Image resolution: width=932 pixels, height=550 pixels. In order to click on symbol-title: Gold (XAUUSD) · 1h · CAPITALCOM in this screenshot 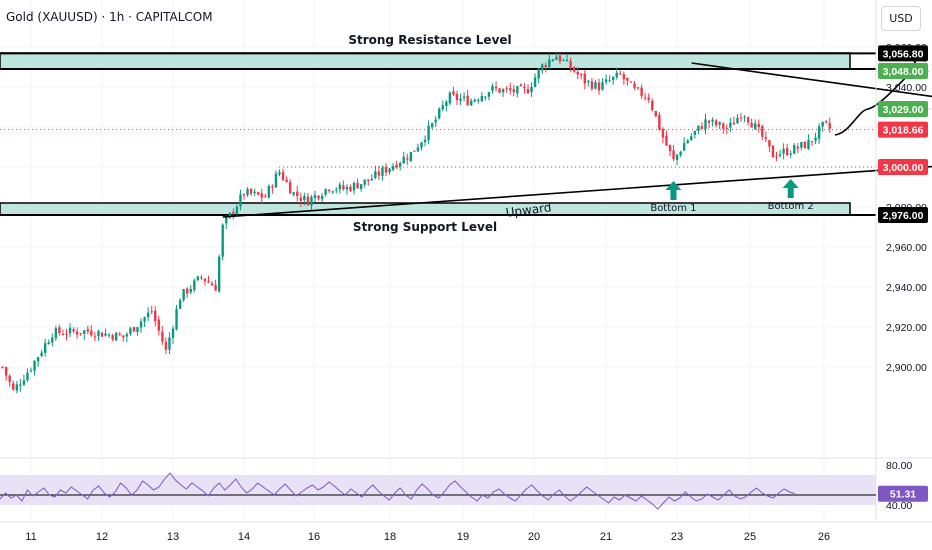, I will do `click(109, 17)`.